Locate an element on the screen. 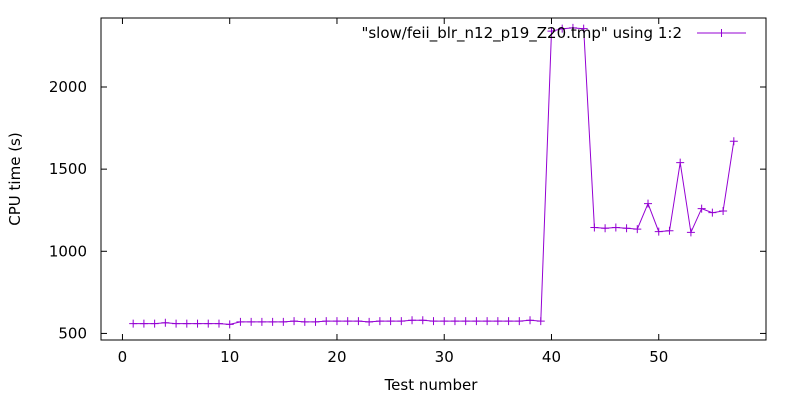 This screenshot has width=800, height=400. y-tick-label: 1500 is located at coordinates (68, 169).